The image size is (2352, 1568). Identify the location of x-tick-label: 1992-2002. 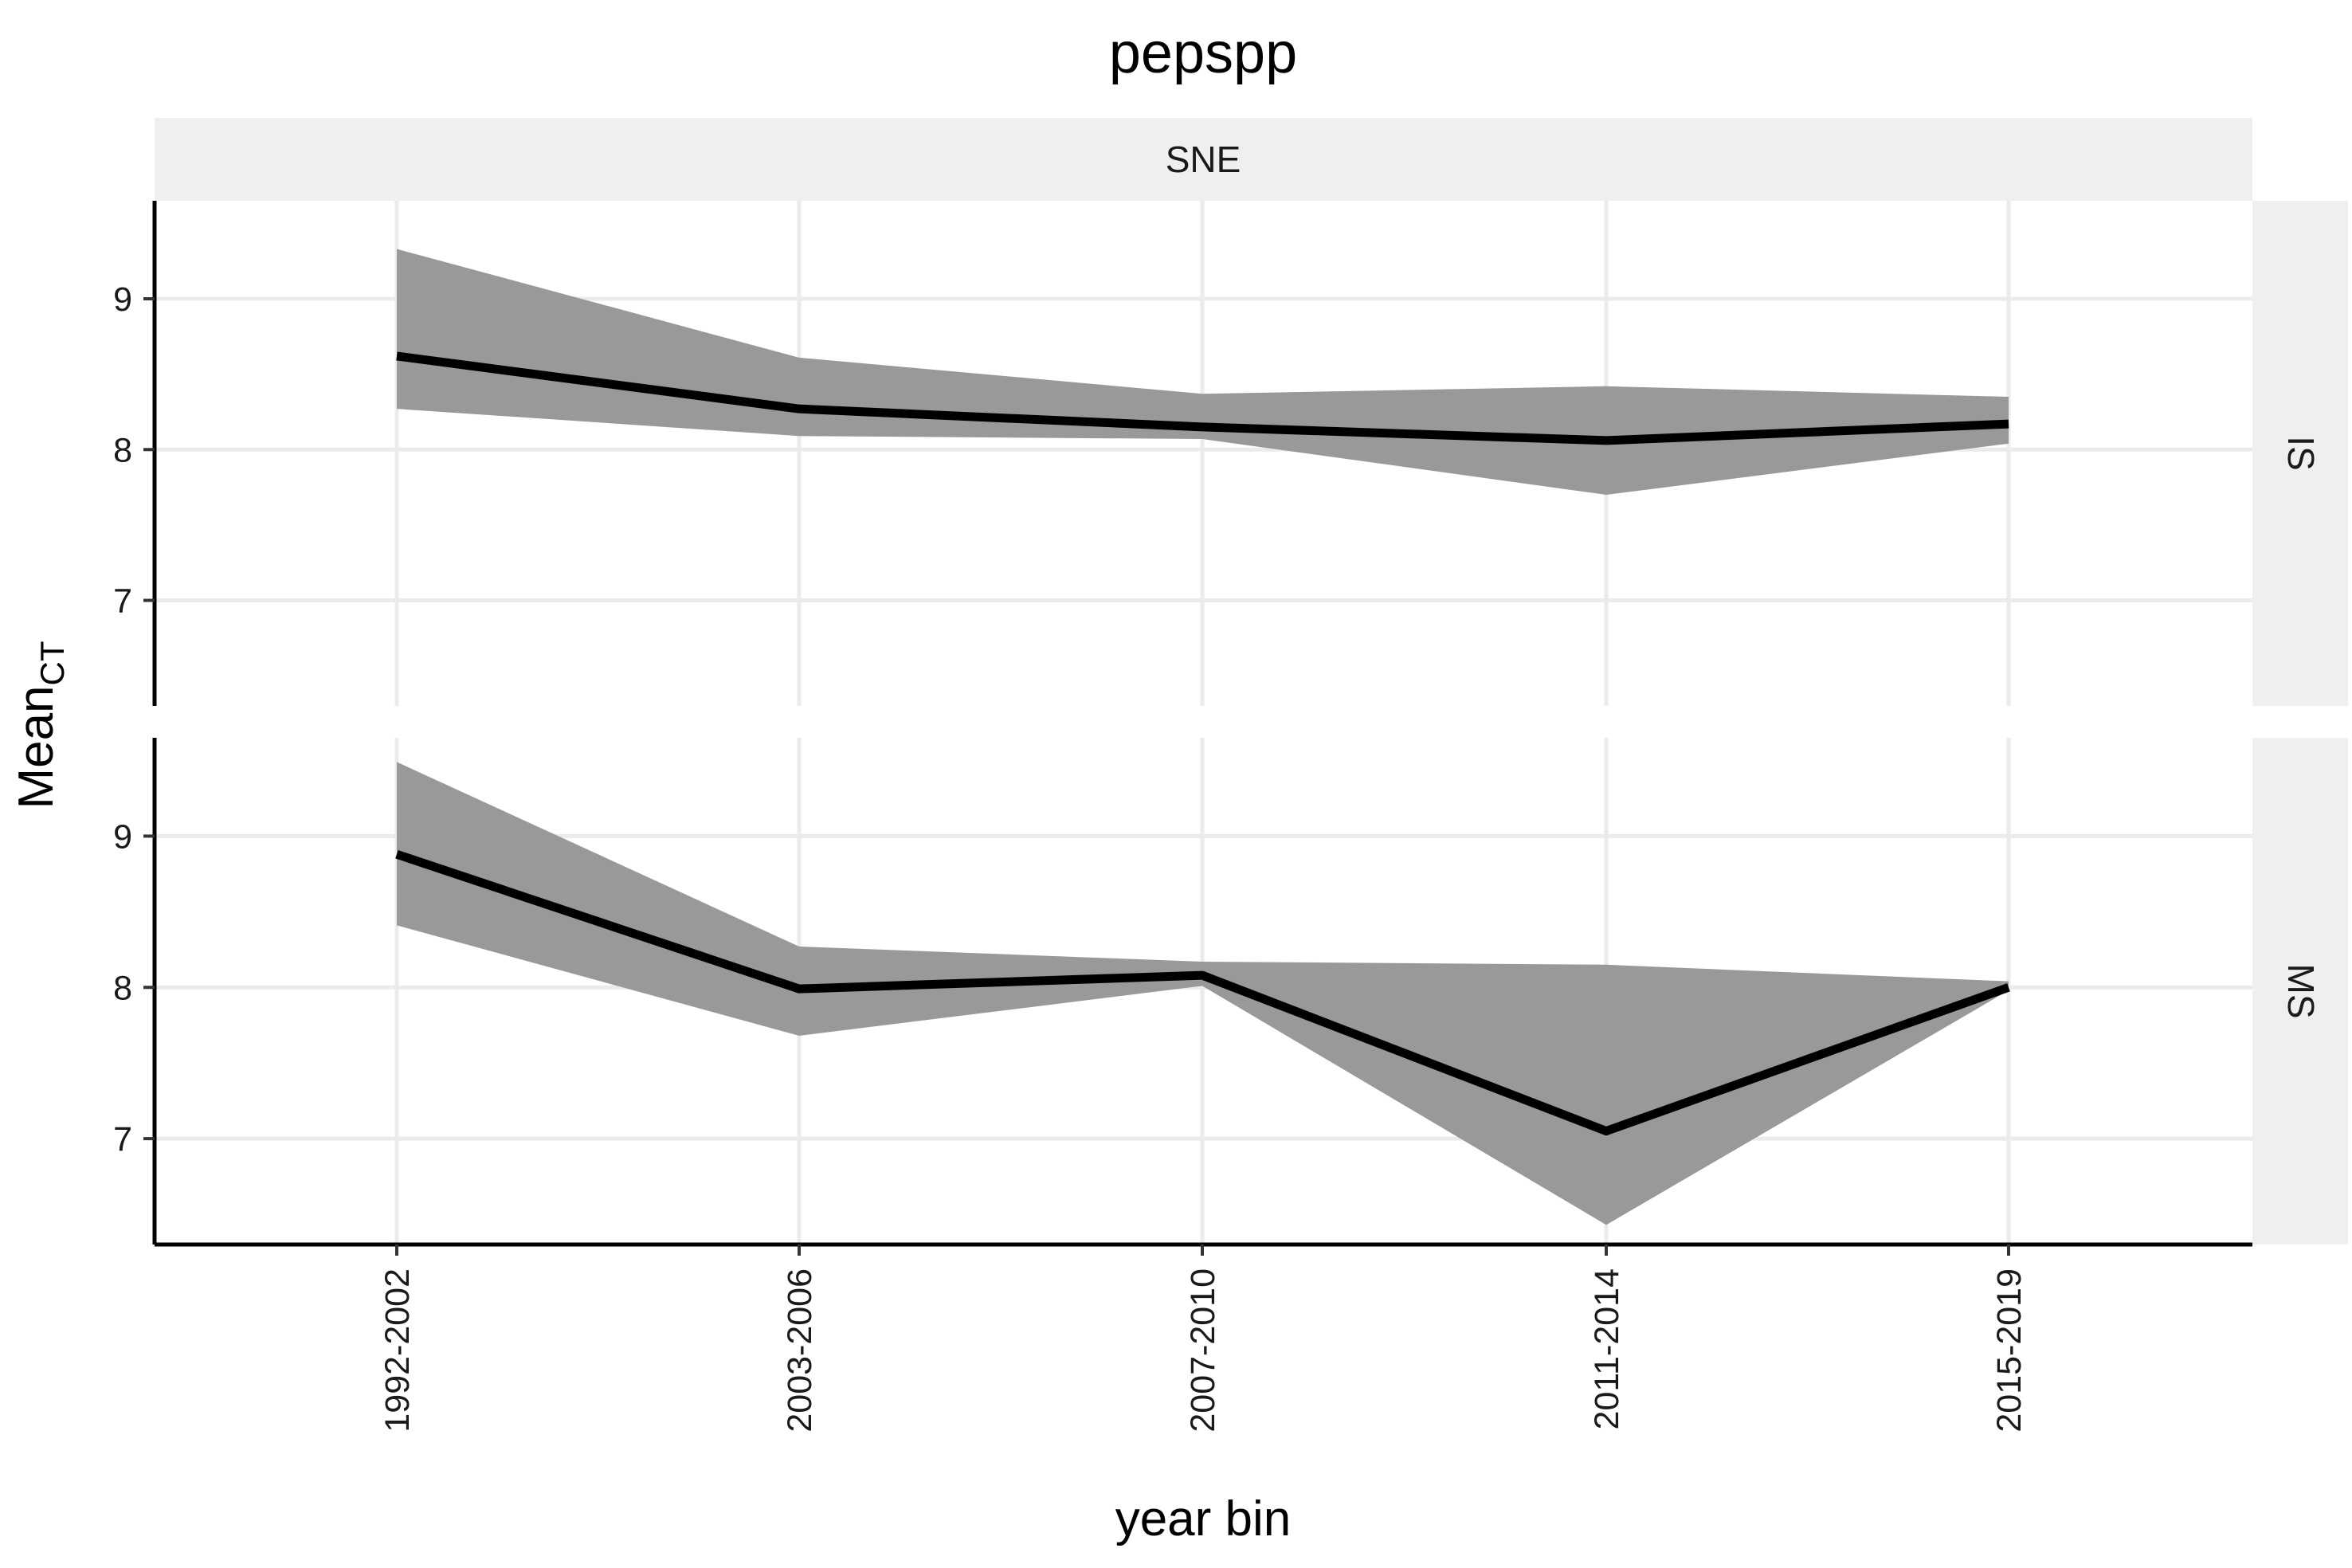
(397, 1350).